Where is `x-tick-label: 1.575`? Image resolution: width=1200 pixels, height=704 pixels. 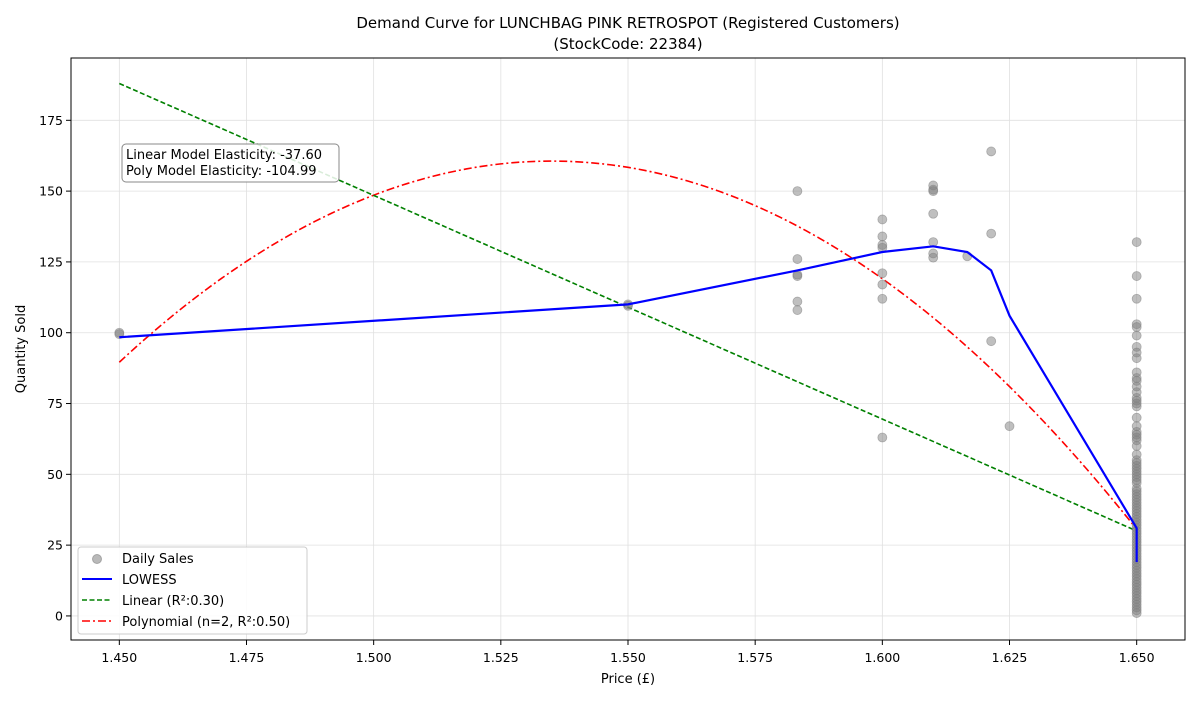 x-tick-label: 1.575 is located at coordinates (755, 657).